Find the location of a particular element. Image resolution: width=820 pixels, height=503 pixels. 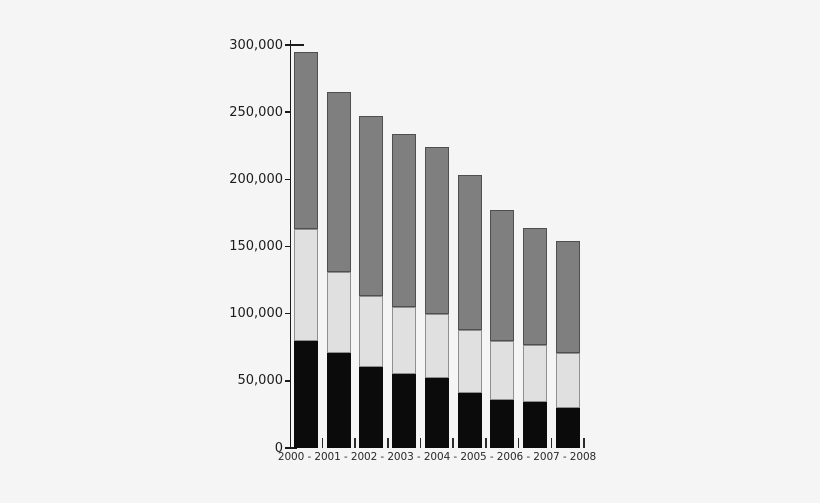

y-axis-tick-label: 300,000 is located at coordinates (256, 45).